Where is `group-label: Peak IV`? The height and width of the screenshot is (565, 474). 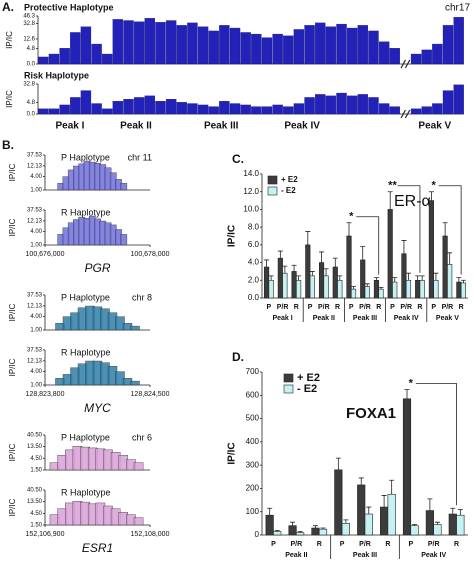 group-label: Peak IV is located at coordinates (433, 555).